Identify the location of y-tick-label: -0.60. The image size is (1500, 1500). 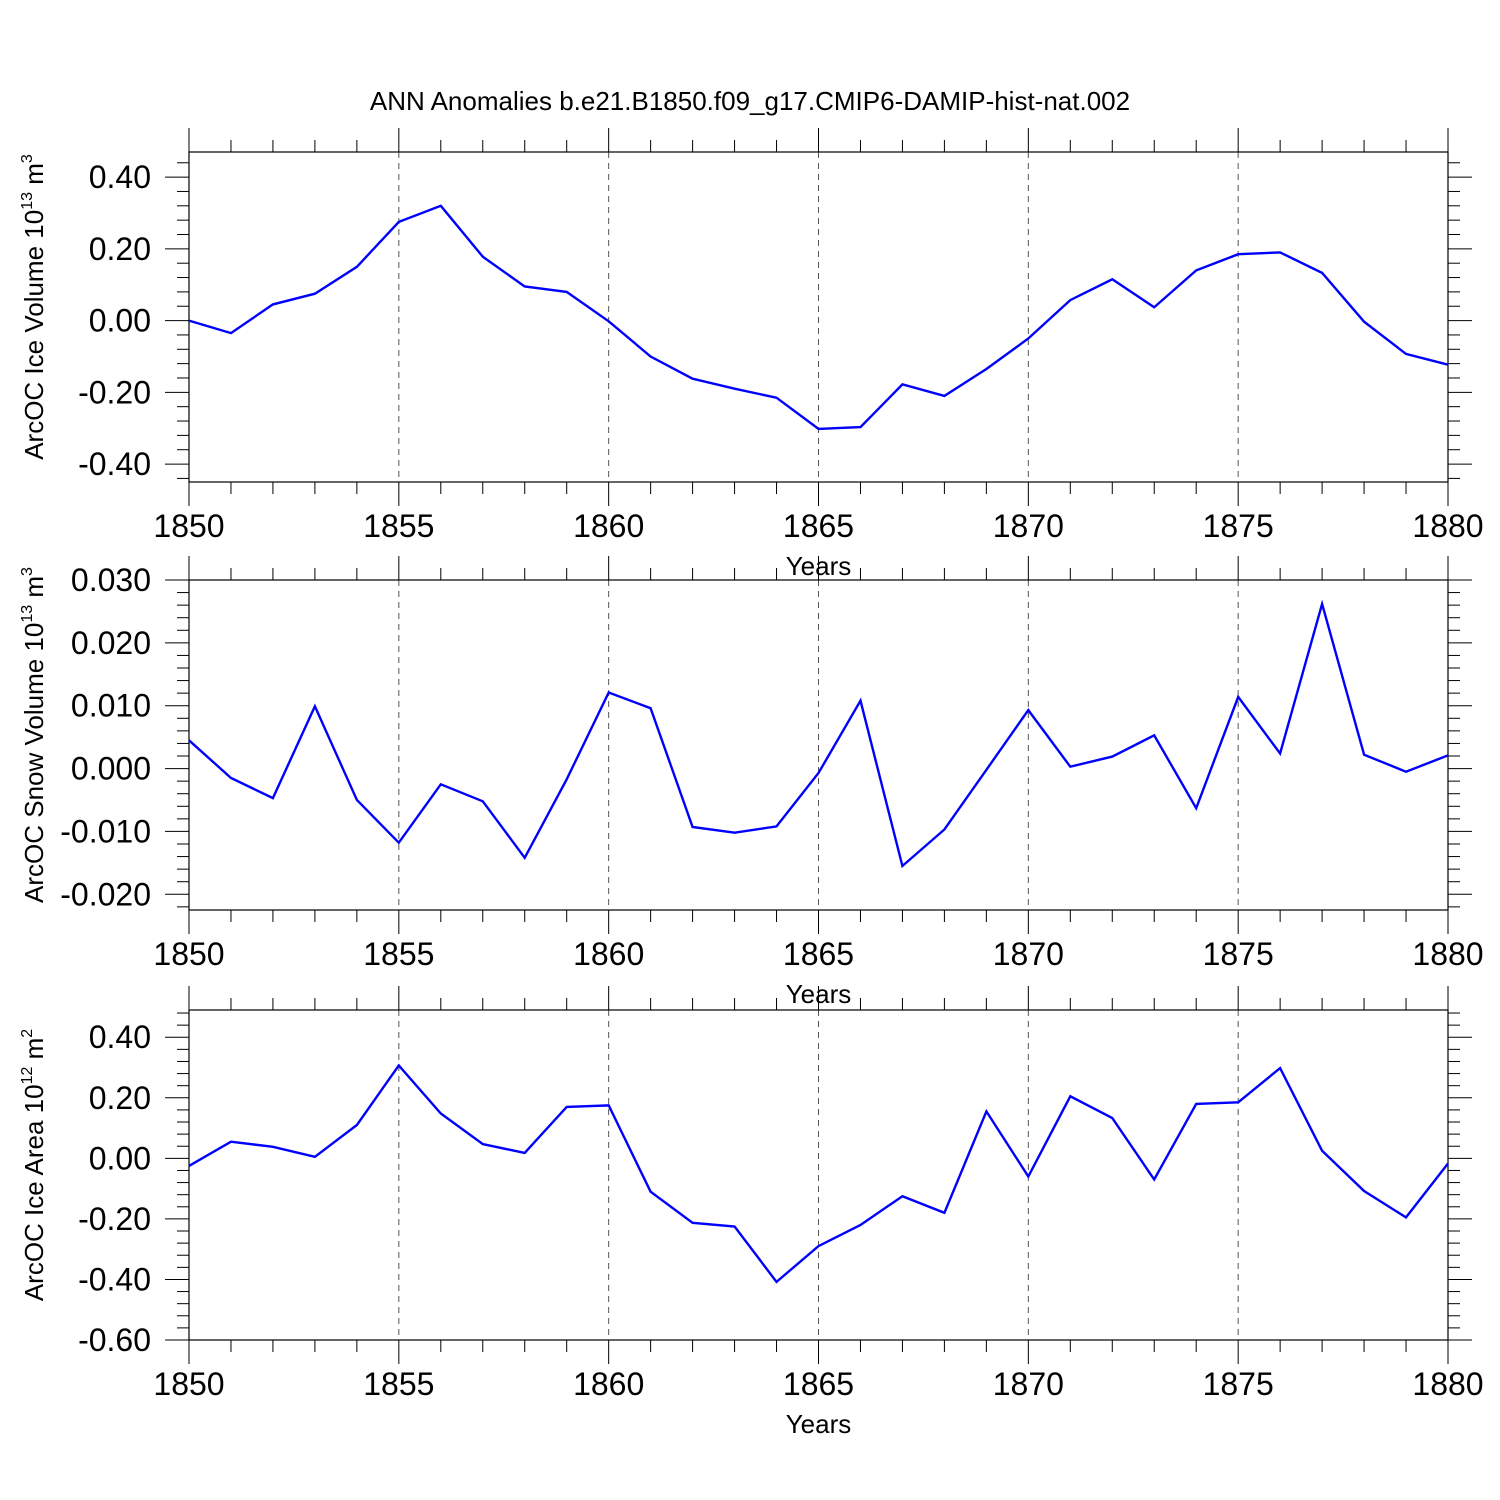
(114, 1340).